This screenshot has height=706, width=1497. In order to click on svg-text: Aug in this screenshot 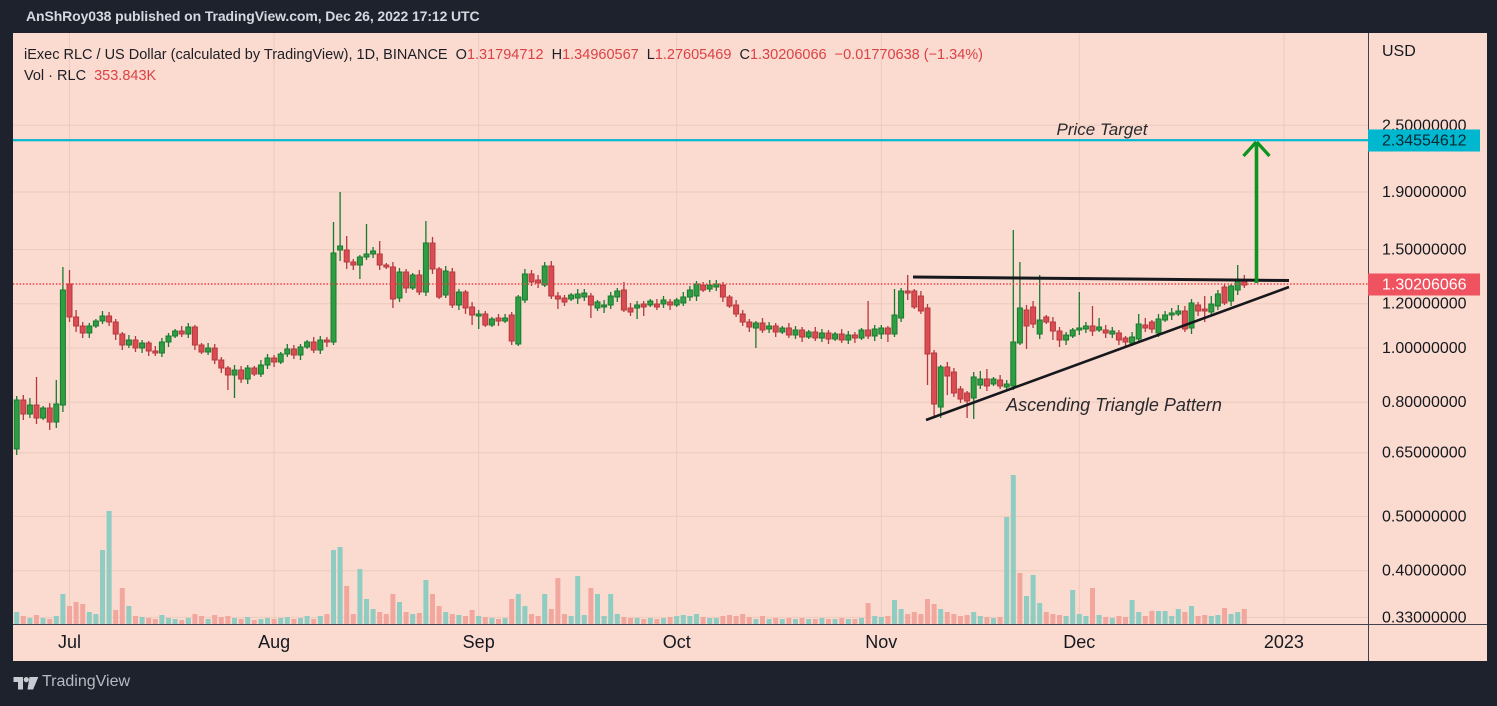, I will do `click(274, 642)`.